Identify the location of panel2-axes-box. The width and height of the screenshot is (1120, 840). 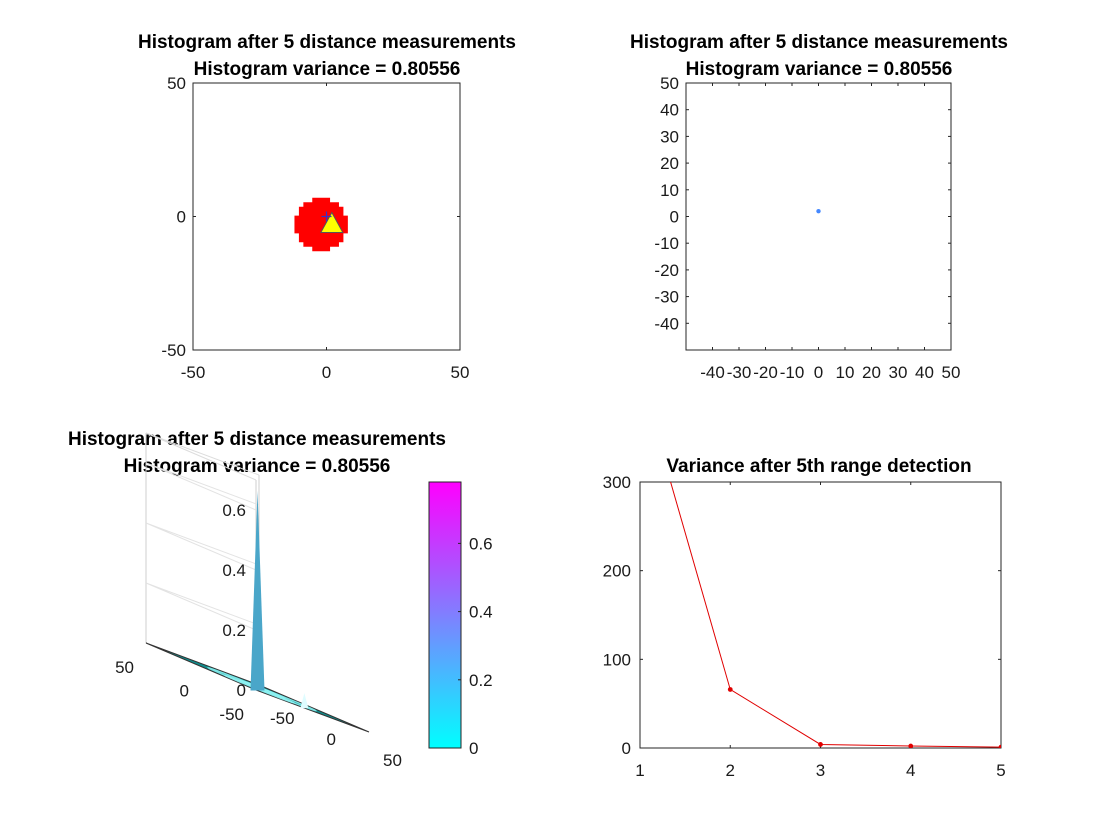
(818, 216).